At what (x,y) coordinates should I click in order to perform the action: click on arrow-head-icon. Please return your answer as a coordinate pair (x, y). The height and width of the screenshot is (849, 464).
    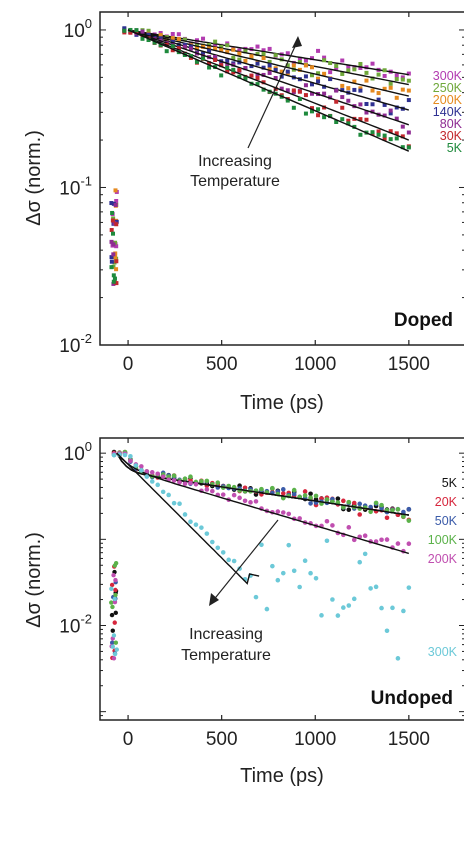
    Looking at the image, I should click on (214, 599).